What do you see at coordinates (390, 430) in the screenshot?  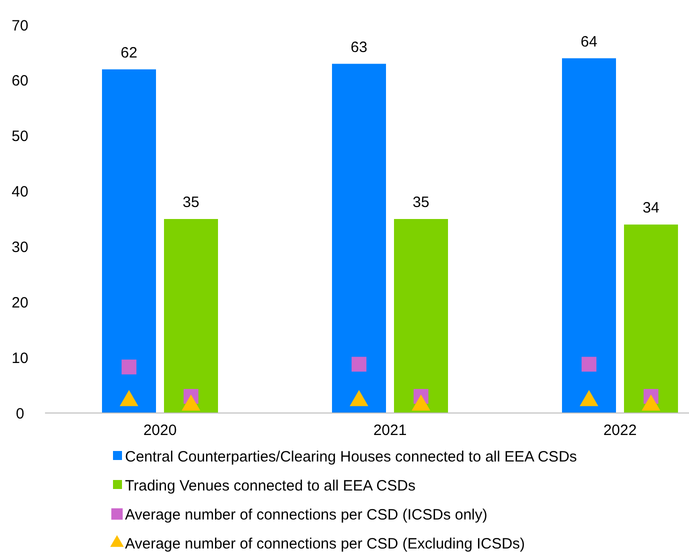 I see `x-tick-label: 2021` at bounding box center [390, 430].